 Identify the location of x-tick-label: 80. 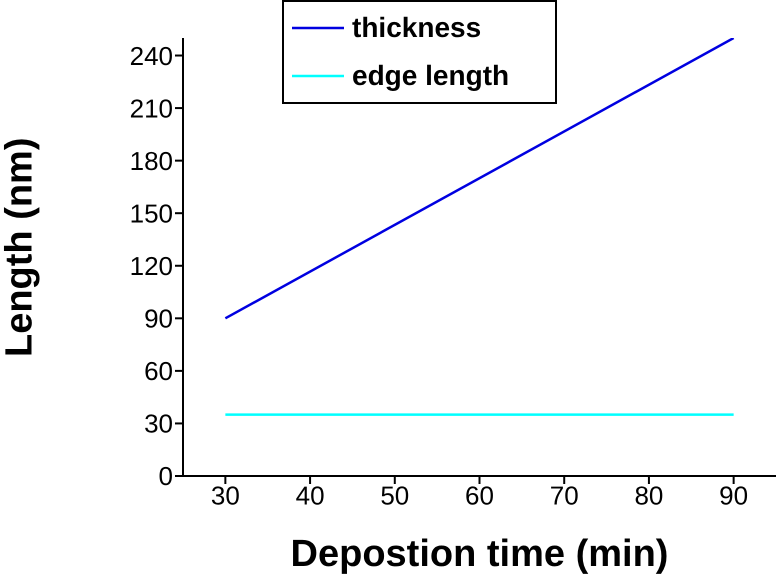
(649, 495).